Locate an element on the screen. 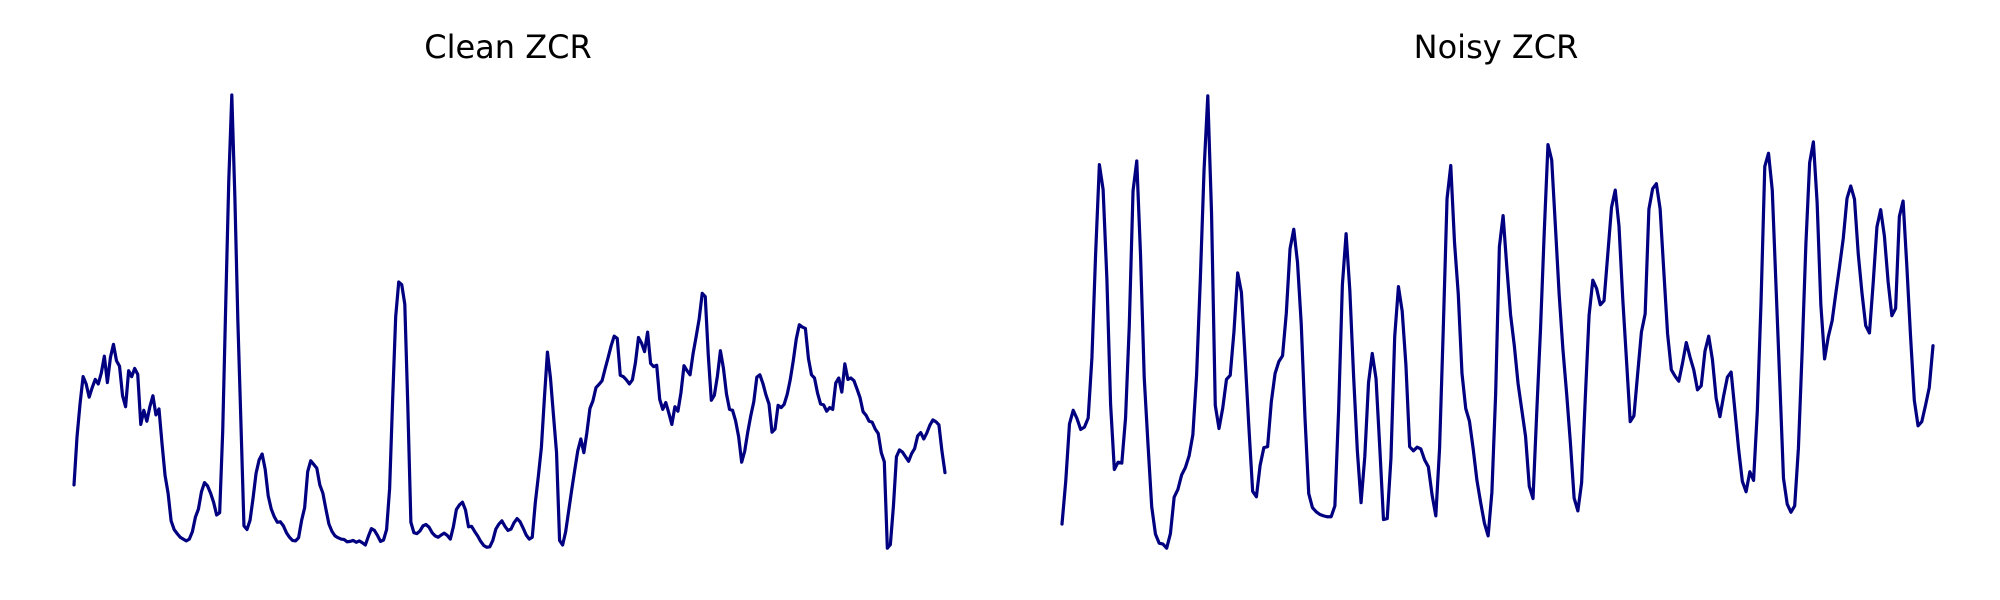 This screenshot has width=2000, height=600. clean-zcr-title: Clean ZCR is located at coordinates (507, 47).